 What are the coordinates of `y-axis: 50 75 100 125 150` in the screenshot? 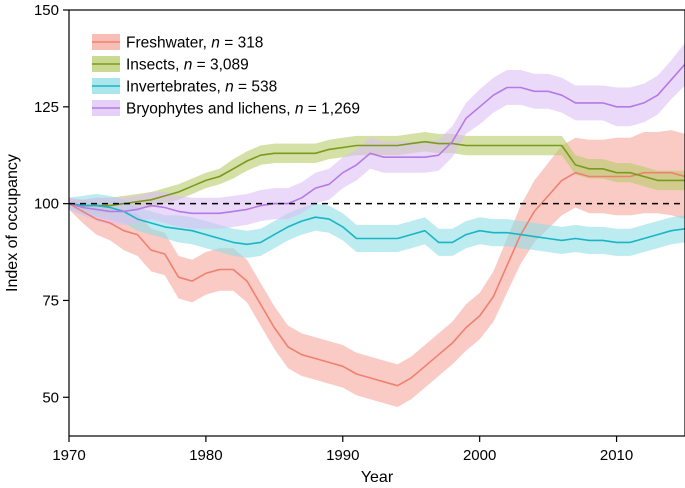 It's located at (51, 204).